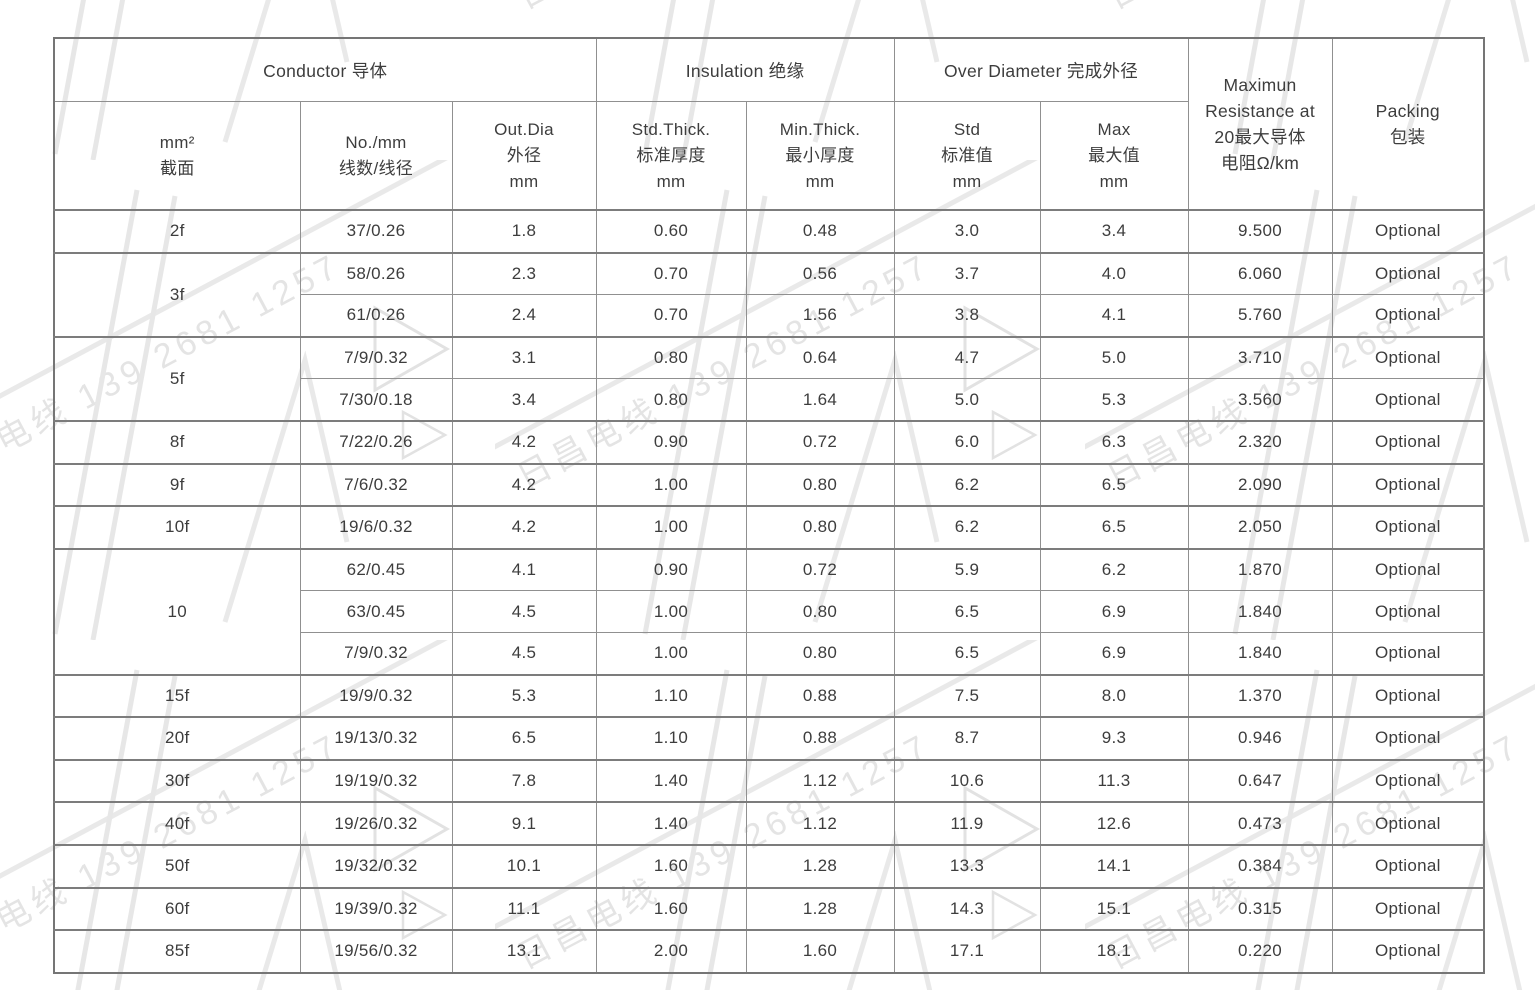 The image size is (1535, 990). I want to click on table-row: 2f 37/0.26 1.8 0.60 0.48 3.0 3.4 9.500 Optional, so click(769, 231).